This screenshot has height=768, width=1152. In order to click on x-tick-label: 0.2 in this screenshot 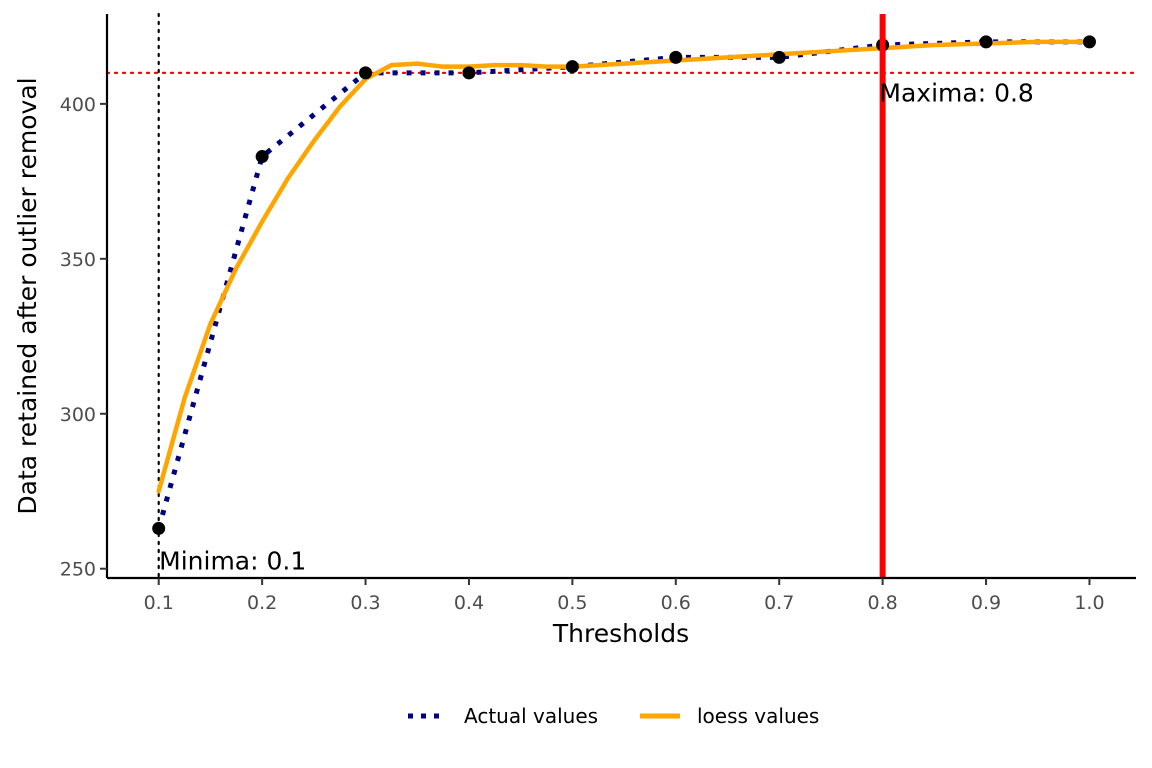, I will do `click(262, 603)`.